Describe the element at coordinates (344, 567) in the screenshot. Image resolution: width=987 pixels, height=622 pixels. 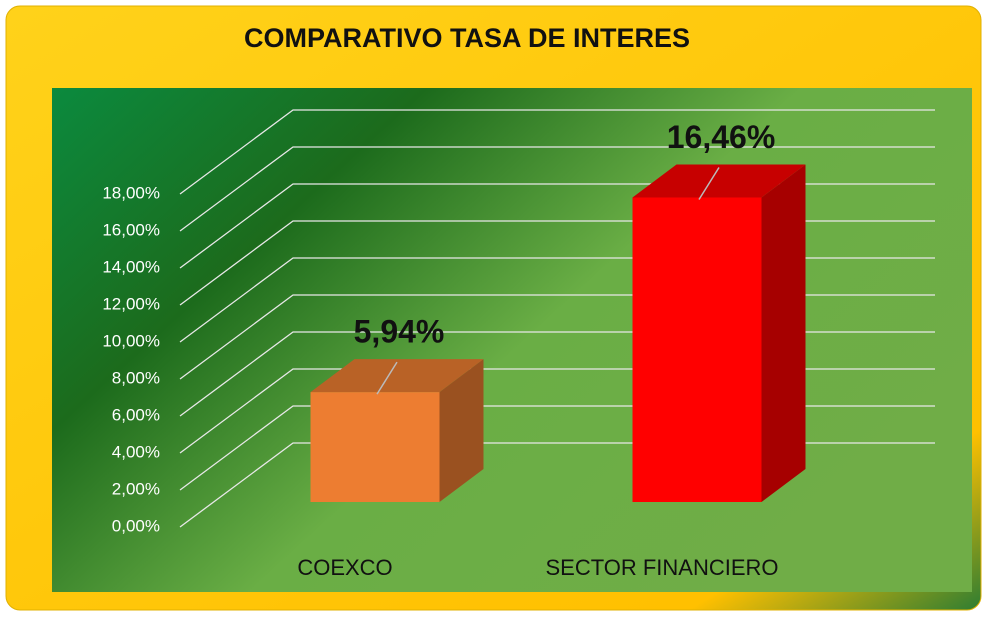
I see `x-tick-label: COEXCO` at that location.